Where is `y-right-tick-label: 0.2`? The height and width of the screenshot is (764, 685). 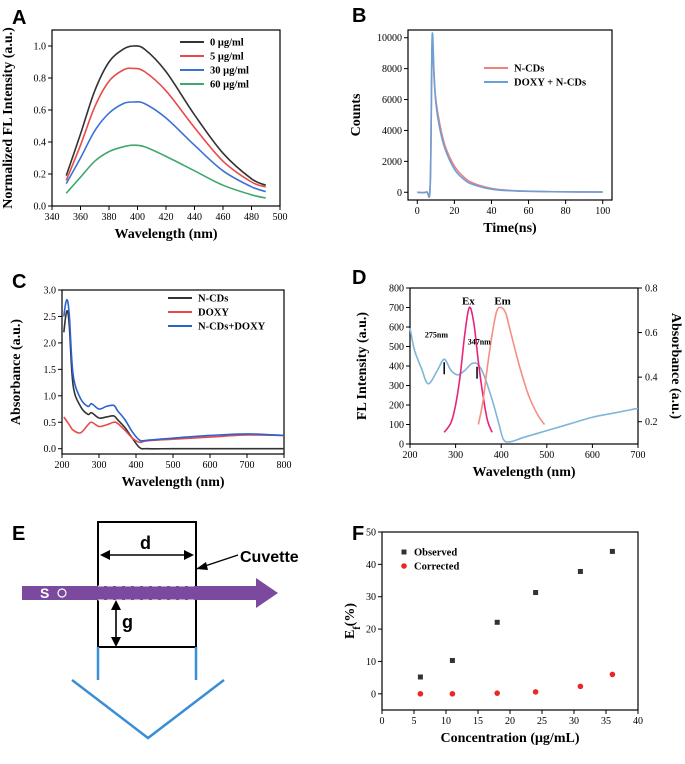
y-right-tick-label: 0.2 is located at coordinates (651, 422).